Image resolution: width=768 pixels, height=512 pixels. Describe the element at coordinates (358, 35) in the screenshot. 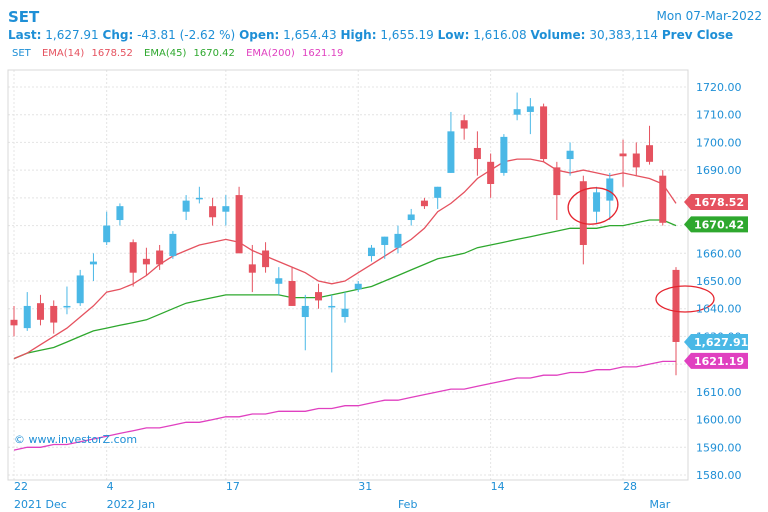

I see `high-label: High:` at that location.